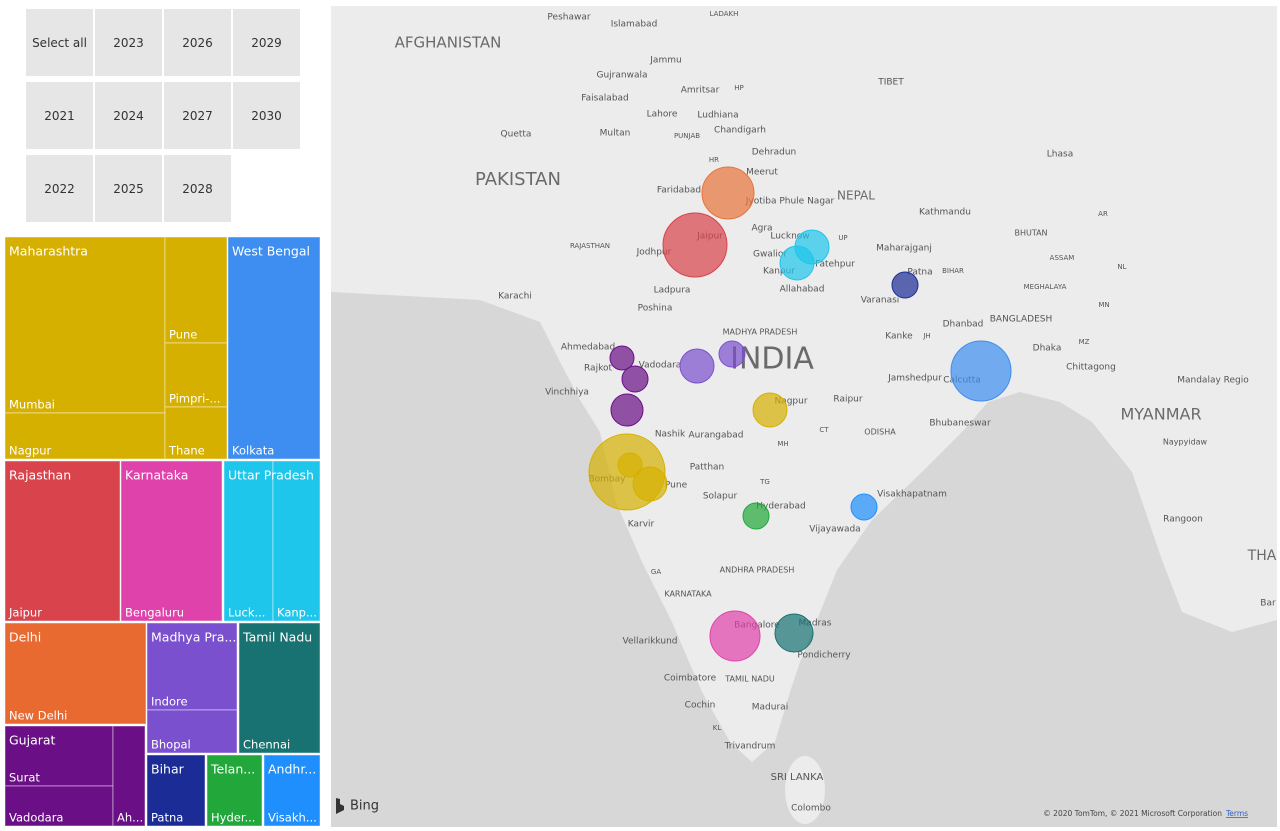 Image resolution: width=1280 pixels, height=831 pixels. Describe the element at coordinates (656, 572) in the screenshot. I see `map-label: GA` at that location.